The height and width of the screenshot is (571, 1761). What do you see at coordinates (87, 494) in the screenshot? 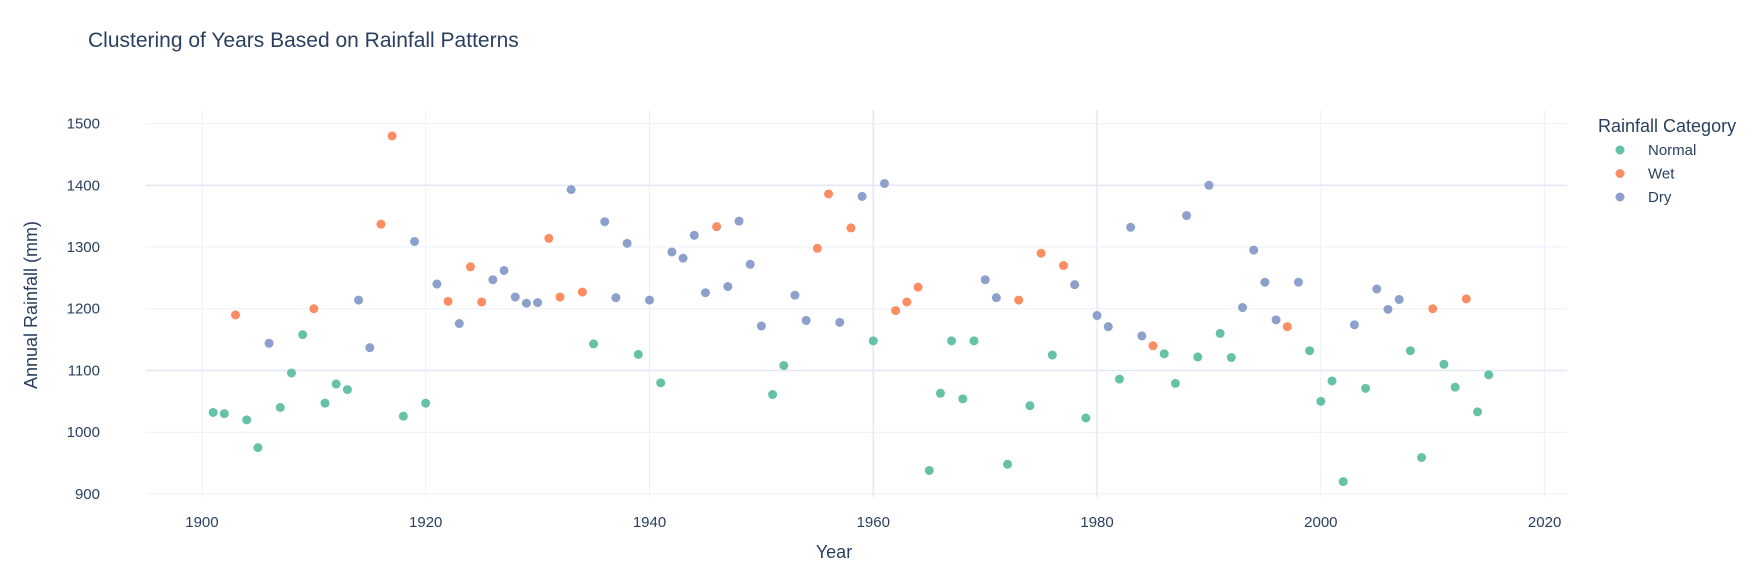
I see `y-tick-label: 900` at bounding box center [87, 494].